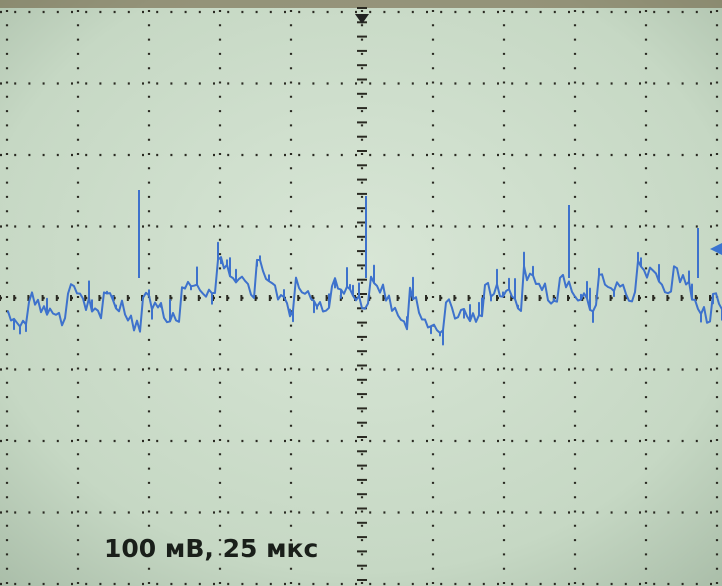 This screenshot has width=722, height=586. I want to click on top-edge, so click(361, 4).